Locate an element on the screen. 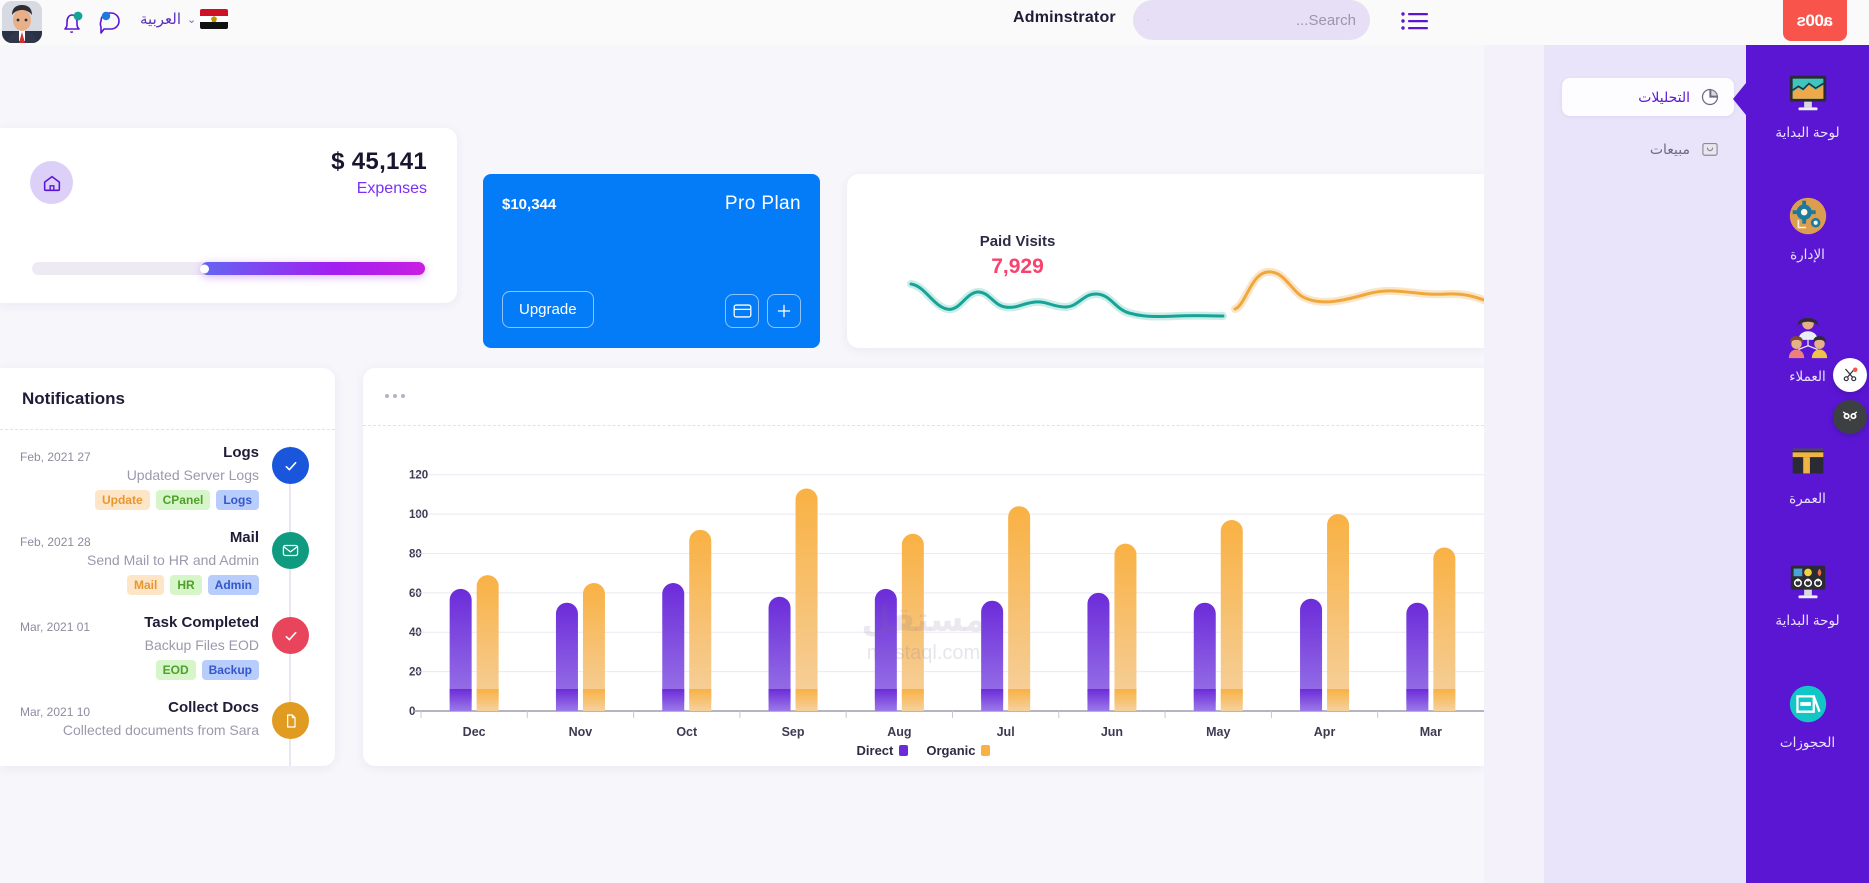  notifications-title: Notifications is located at coordinates (167, 399).